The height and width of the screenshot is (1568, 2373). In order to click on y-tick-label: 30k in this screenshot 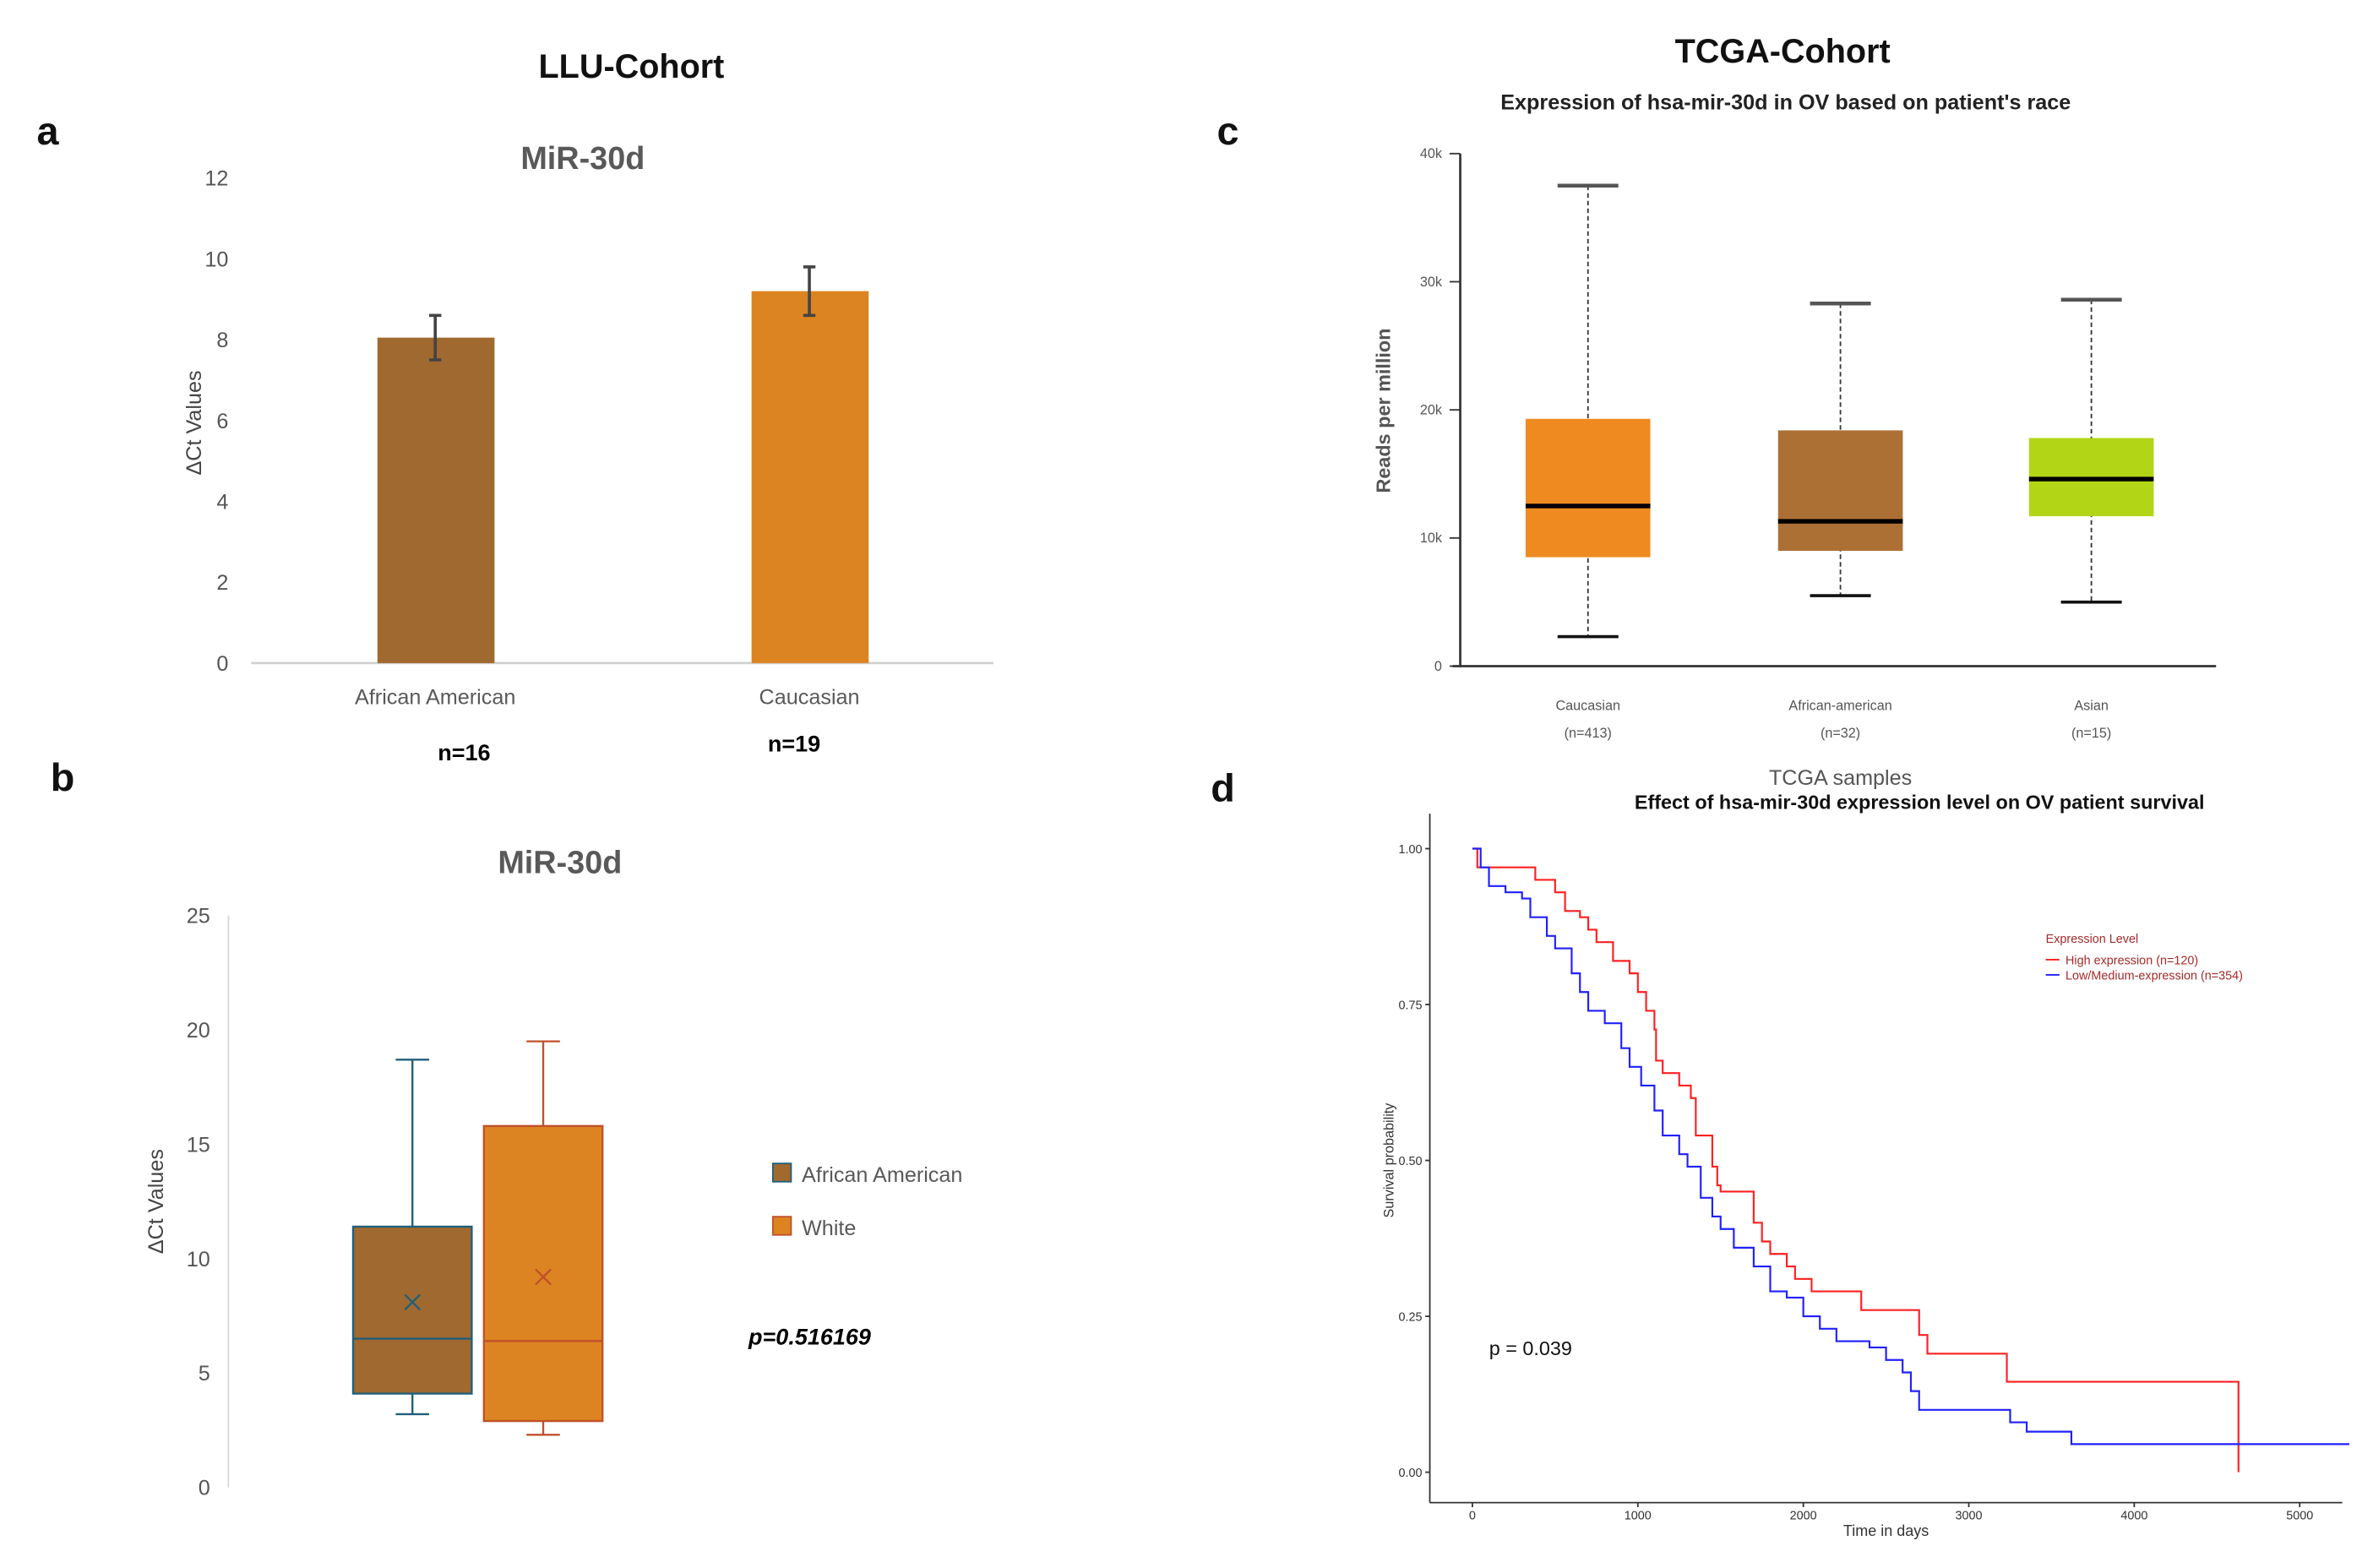, I will do `click(1431, 282)`.